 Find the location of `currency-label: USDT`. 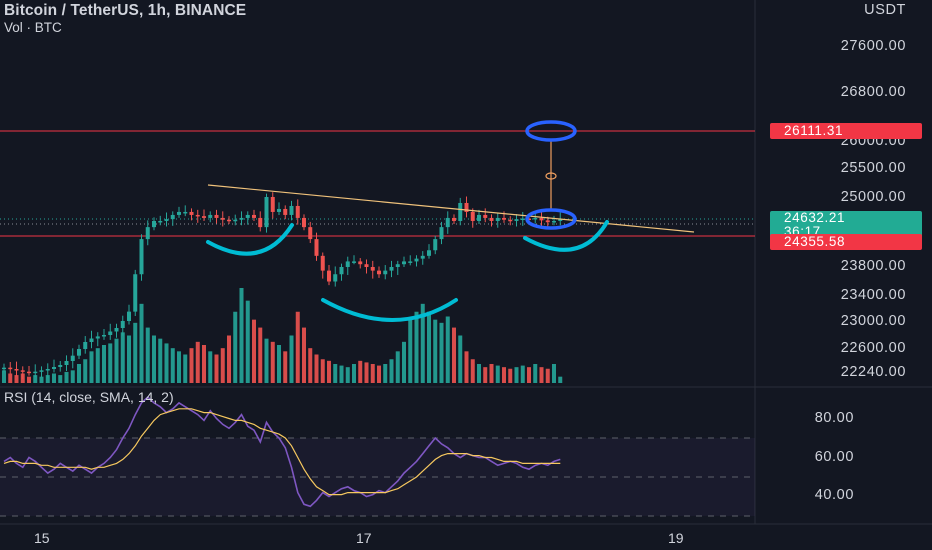

currency-label: USDT is located at coordinates (885, 10).